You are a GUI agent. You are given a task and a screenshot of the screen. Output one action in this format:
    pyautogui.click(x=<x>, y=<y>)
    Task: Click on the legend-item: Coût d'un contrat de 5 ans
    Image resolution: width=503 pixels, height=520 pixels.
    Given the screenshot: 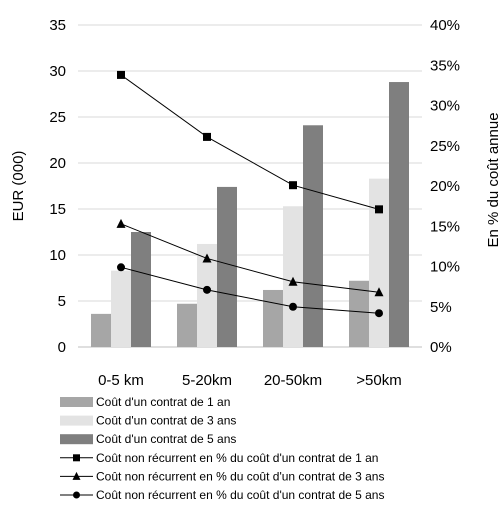 What is the action you would take?
    pyautogui.click(x=148, y=439)
    